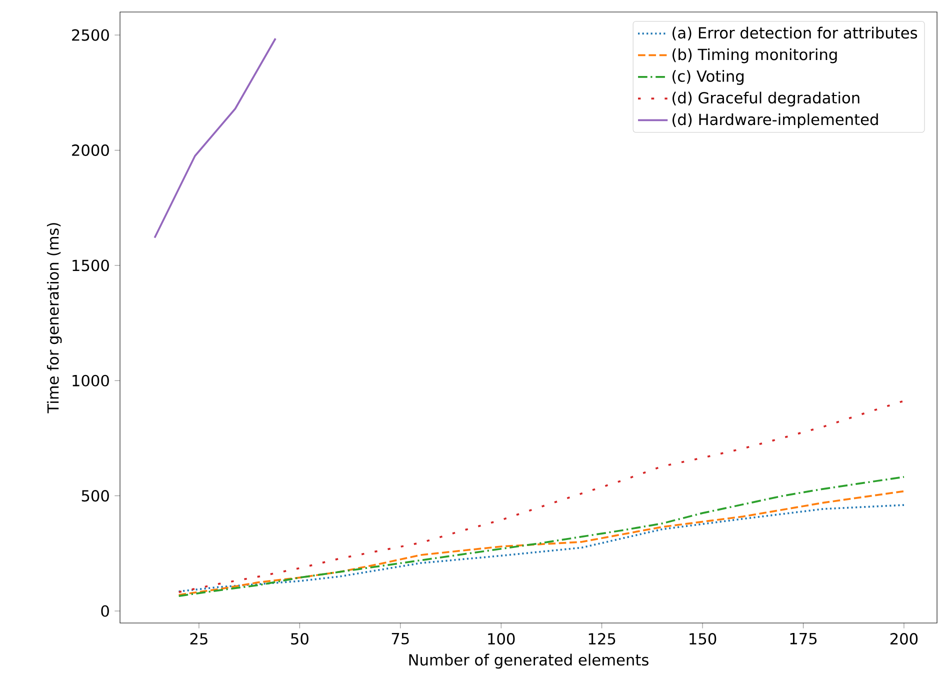 The height and width of the screenshot is (695, 938). I want to click on y-tick-label: 0, so click(105, 611).